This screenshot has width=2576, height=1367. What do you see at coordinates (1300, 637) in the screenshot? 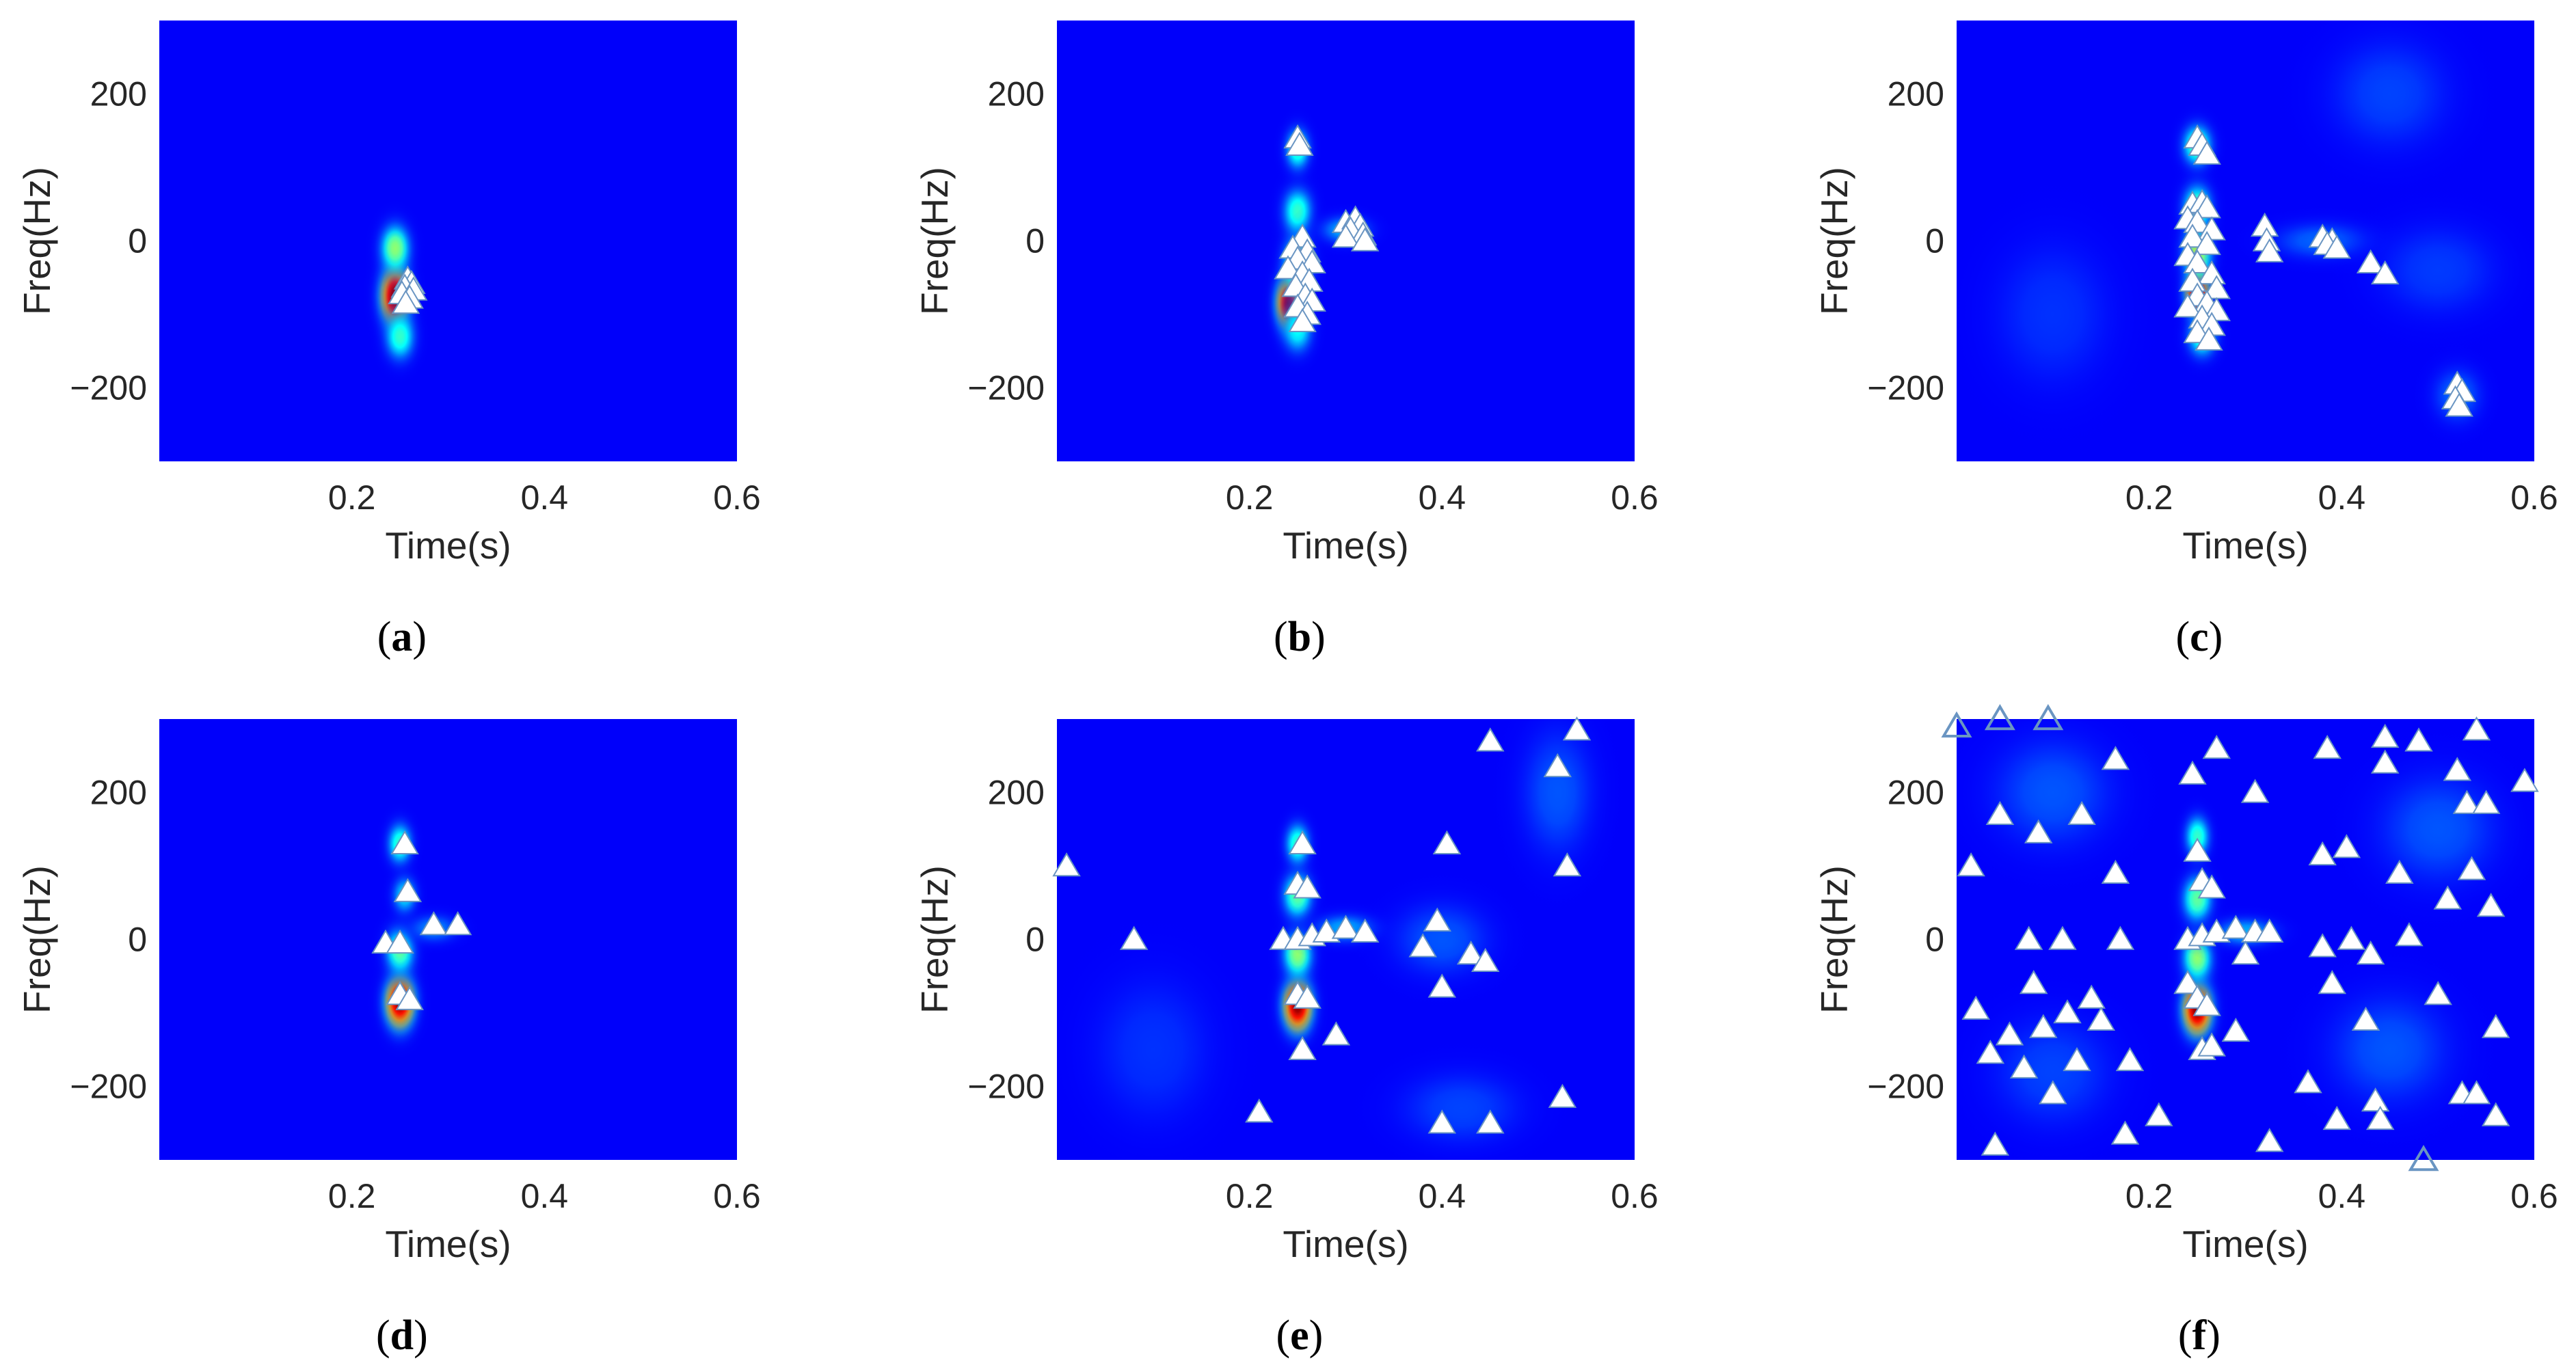
I see `panel-label: (b)` at bounding box center [1300, 637].